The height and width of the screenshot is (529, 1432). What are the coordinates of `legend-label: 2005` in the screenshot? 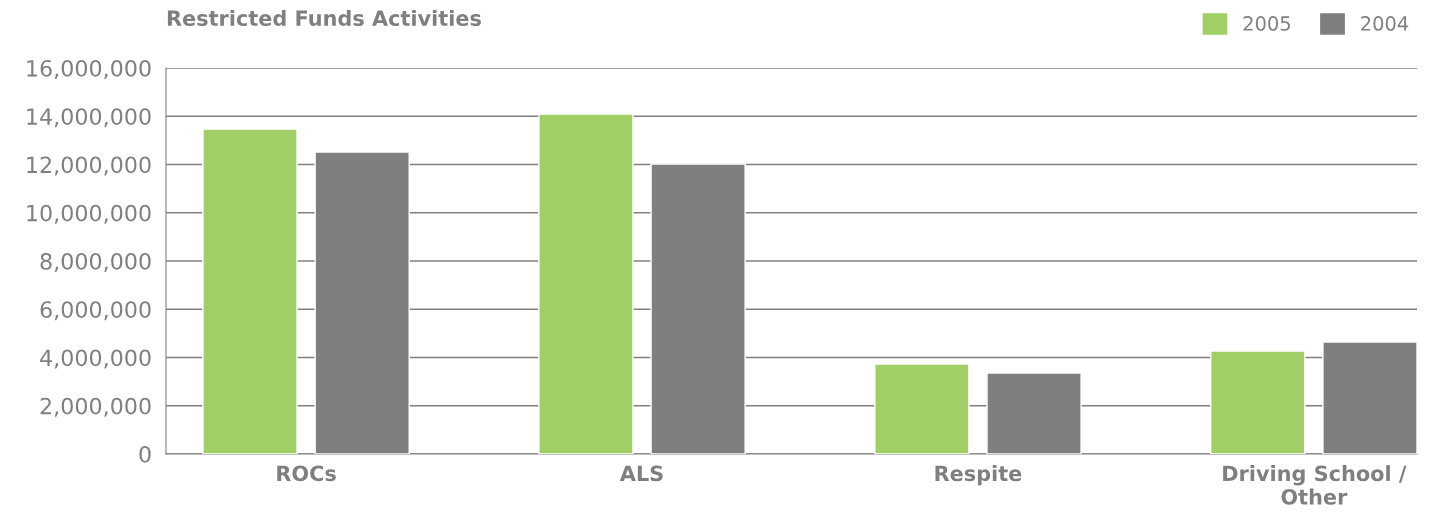 It's located at (1266, 23).